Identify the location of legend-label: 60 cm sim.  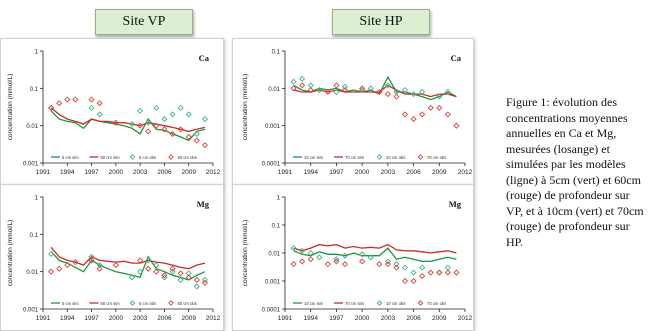
(111, 157).